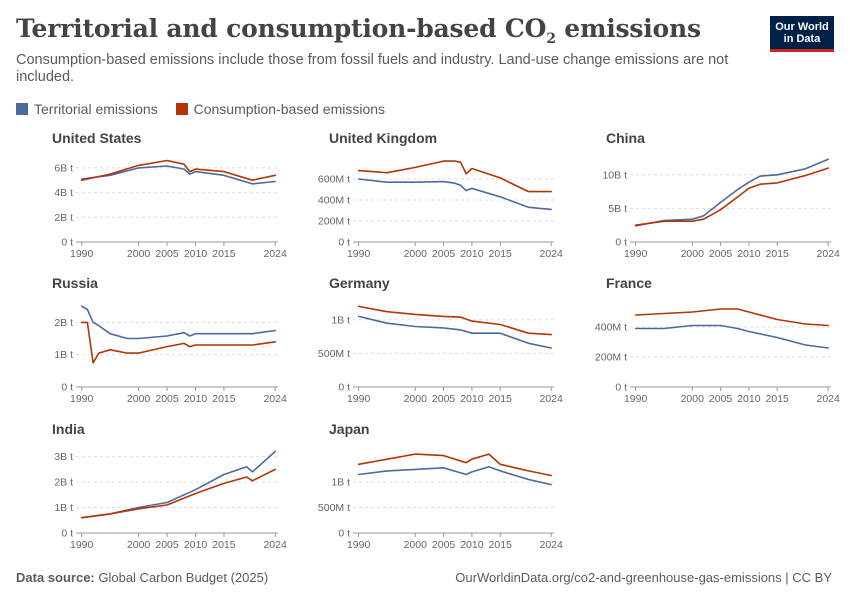 This screenshot has width=850, height=600. I want to click on panel-title: United States, so click(97, 138).